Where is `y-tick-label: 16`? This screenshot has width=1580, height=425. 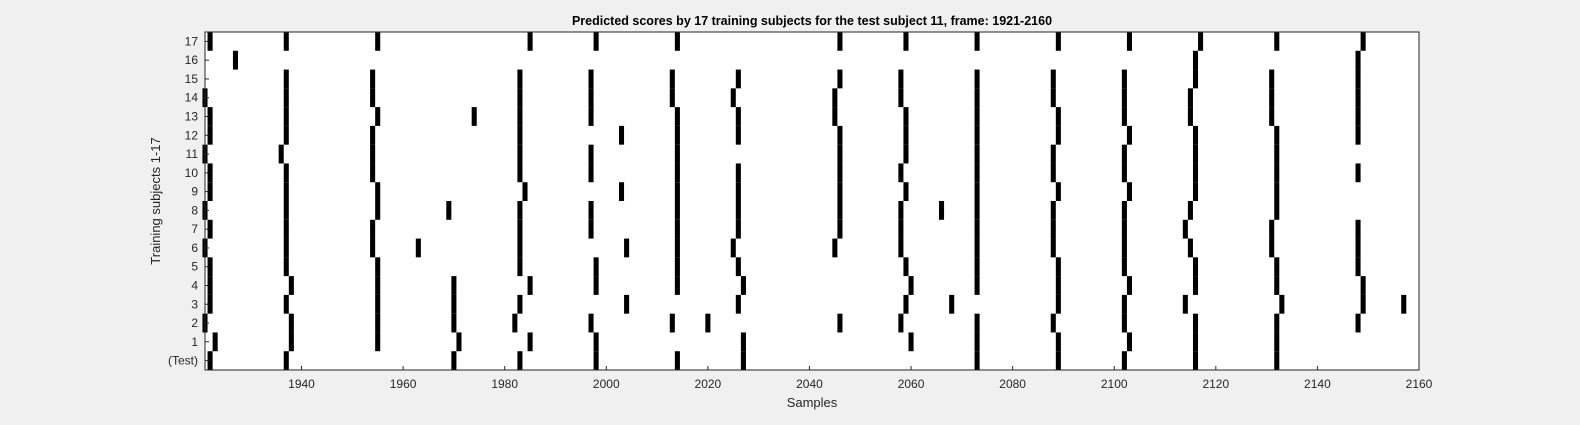
y-tick-label: 16 is located at coordinates (192, 60).